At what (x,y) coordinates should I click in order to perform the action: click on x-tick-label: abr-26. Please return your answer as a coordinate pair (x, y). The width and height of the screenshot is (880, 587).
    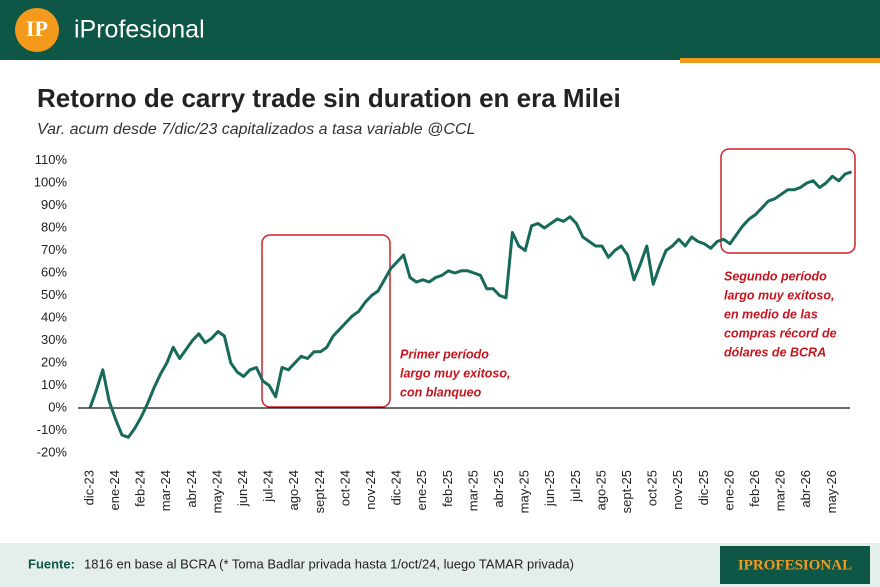
    Looking at the image, I should click on (805, 489).